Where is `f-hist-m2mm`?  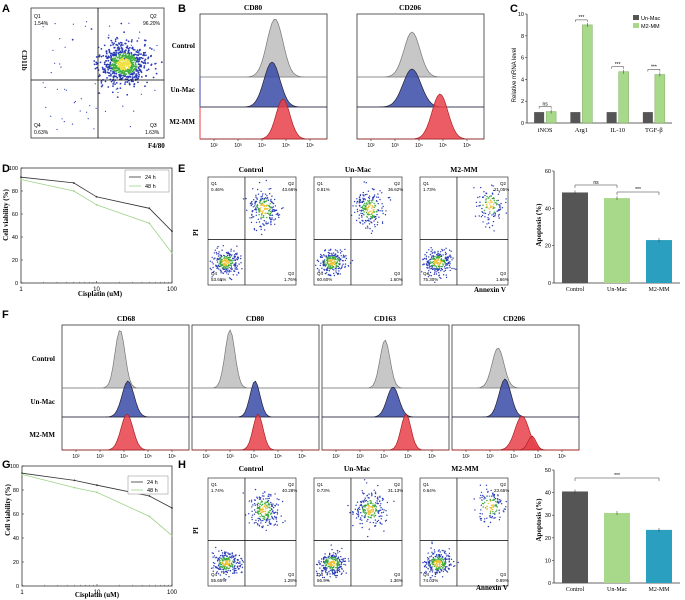 f-hist-m2mm is located at coordinates (255, 432).